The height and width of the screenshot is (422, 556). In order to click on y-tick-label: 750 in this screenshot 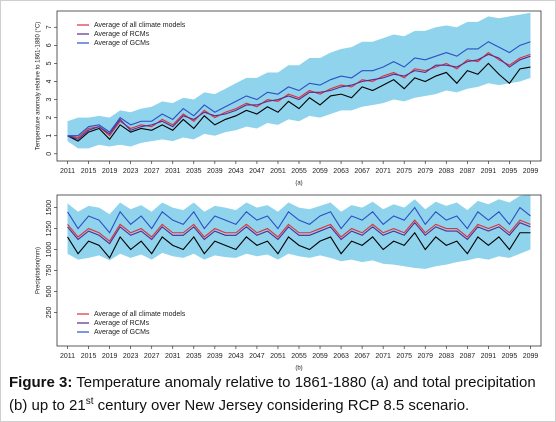, I will do `click(49, 271)`.